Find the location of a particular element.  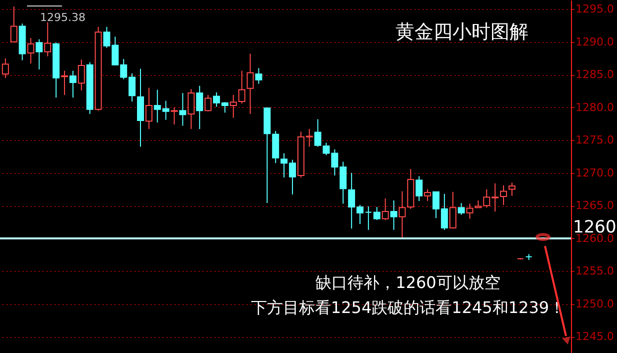

y-tick-label: 1245.0 is located at coordinates (595, 337).